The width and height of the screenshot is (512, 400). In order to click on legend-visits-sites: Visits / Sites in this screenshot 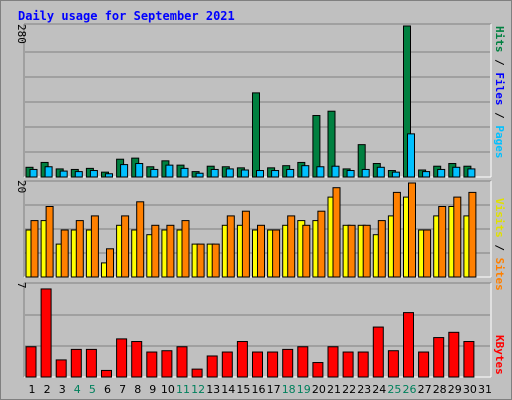, I will do `click(499, 244)`.